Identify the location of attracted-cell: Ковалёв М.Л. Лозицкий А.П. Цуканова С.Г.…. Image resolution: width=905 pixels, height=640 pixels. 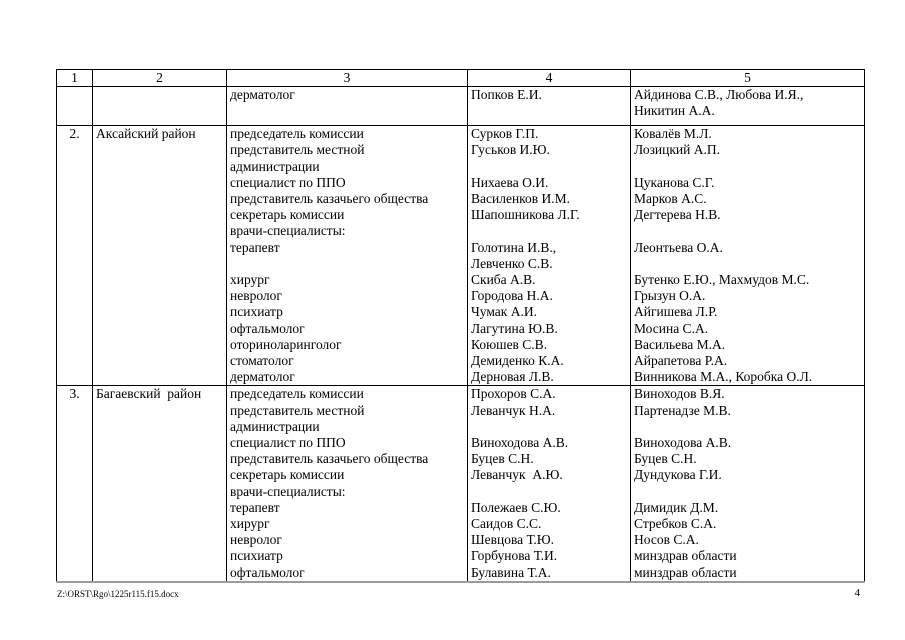
(747, 256).